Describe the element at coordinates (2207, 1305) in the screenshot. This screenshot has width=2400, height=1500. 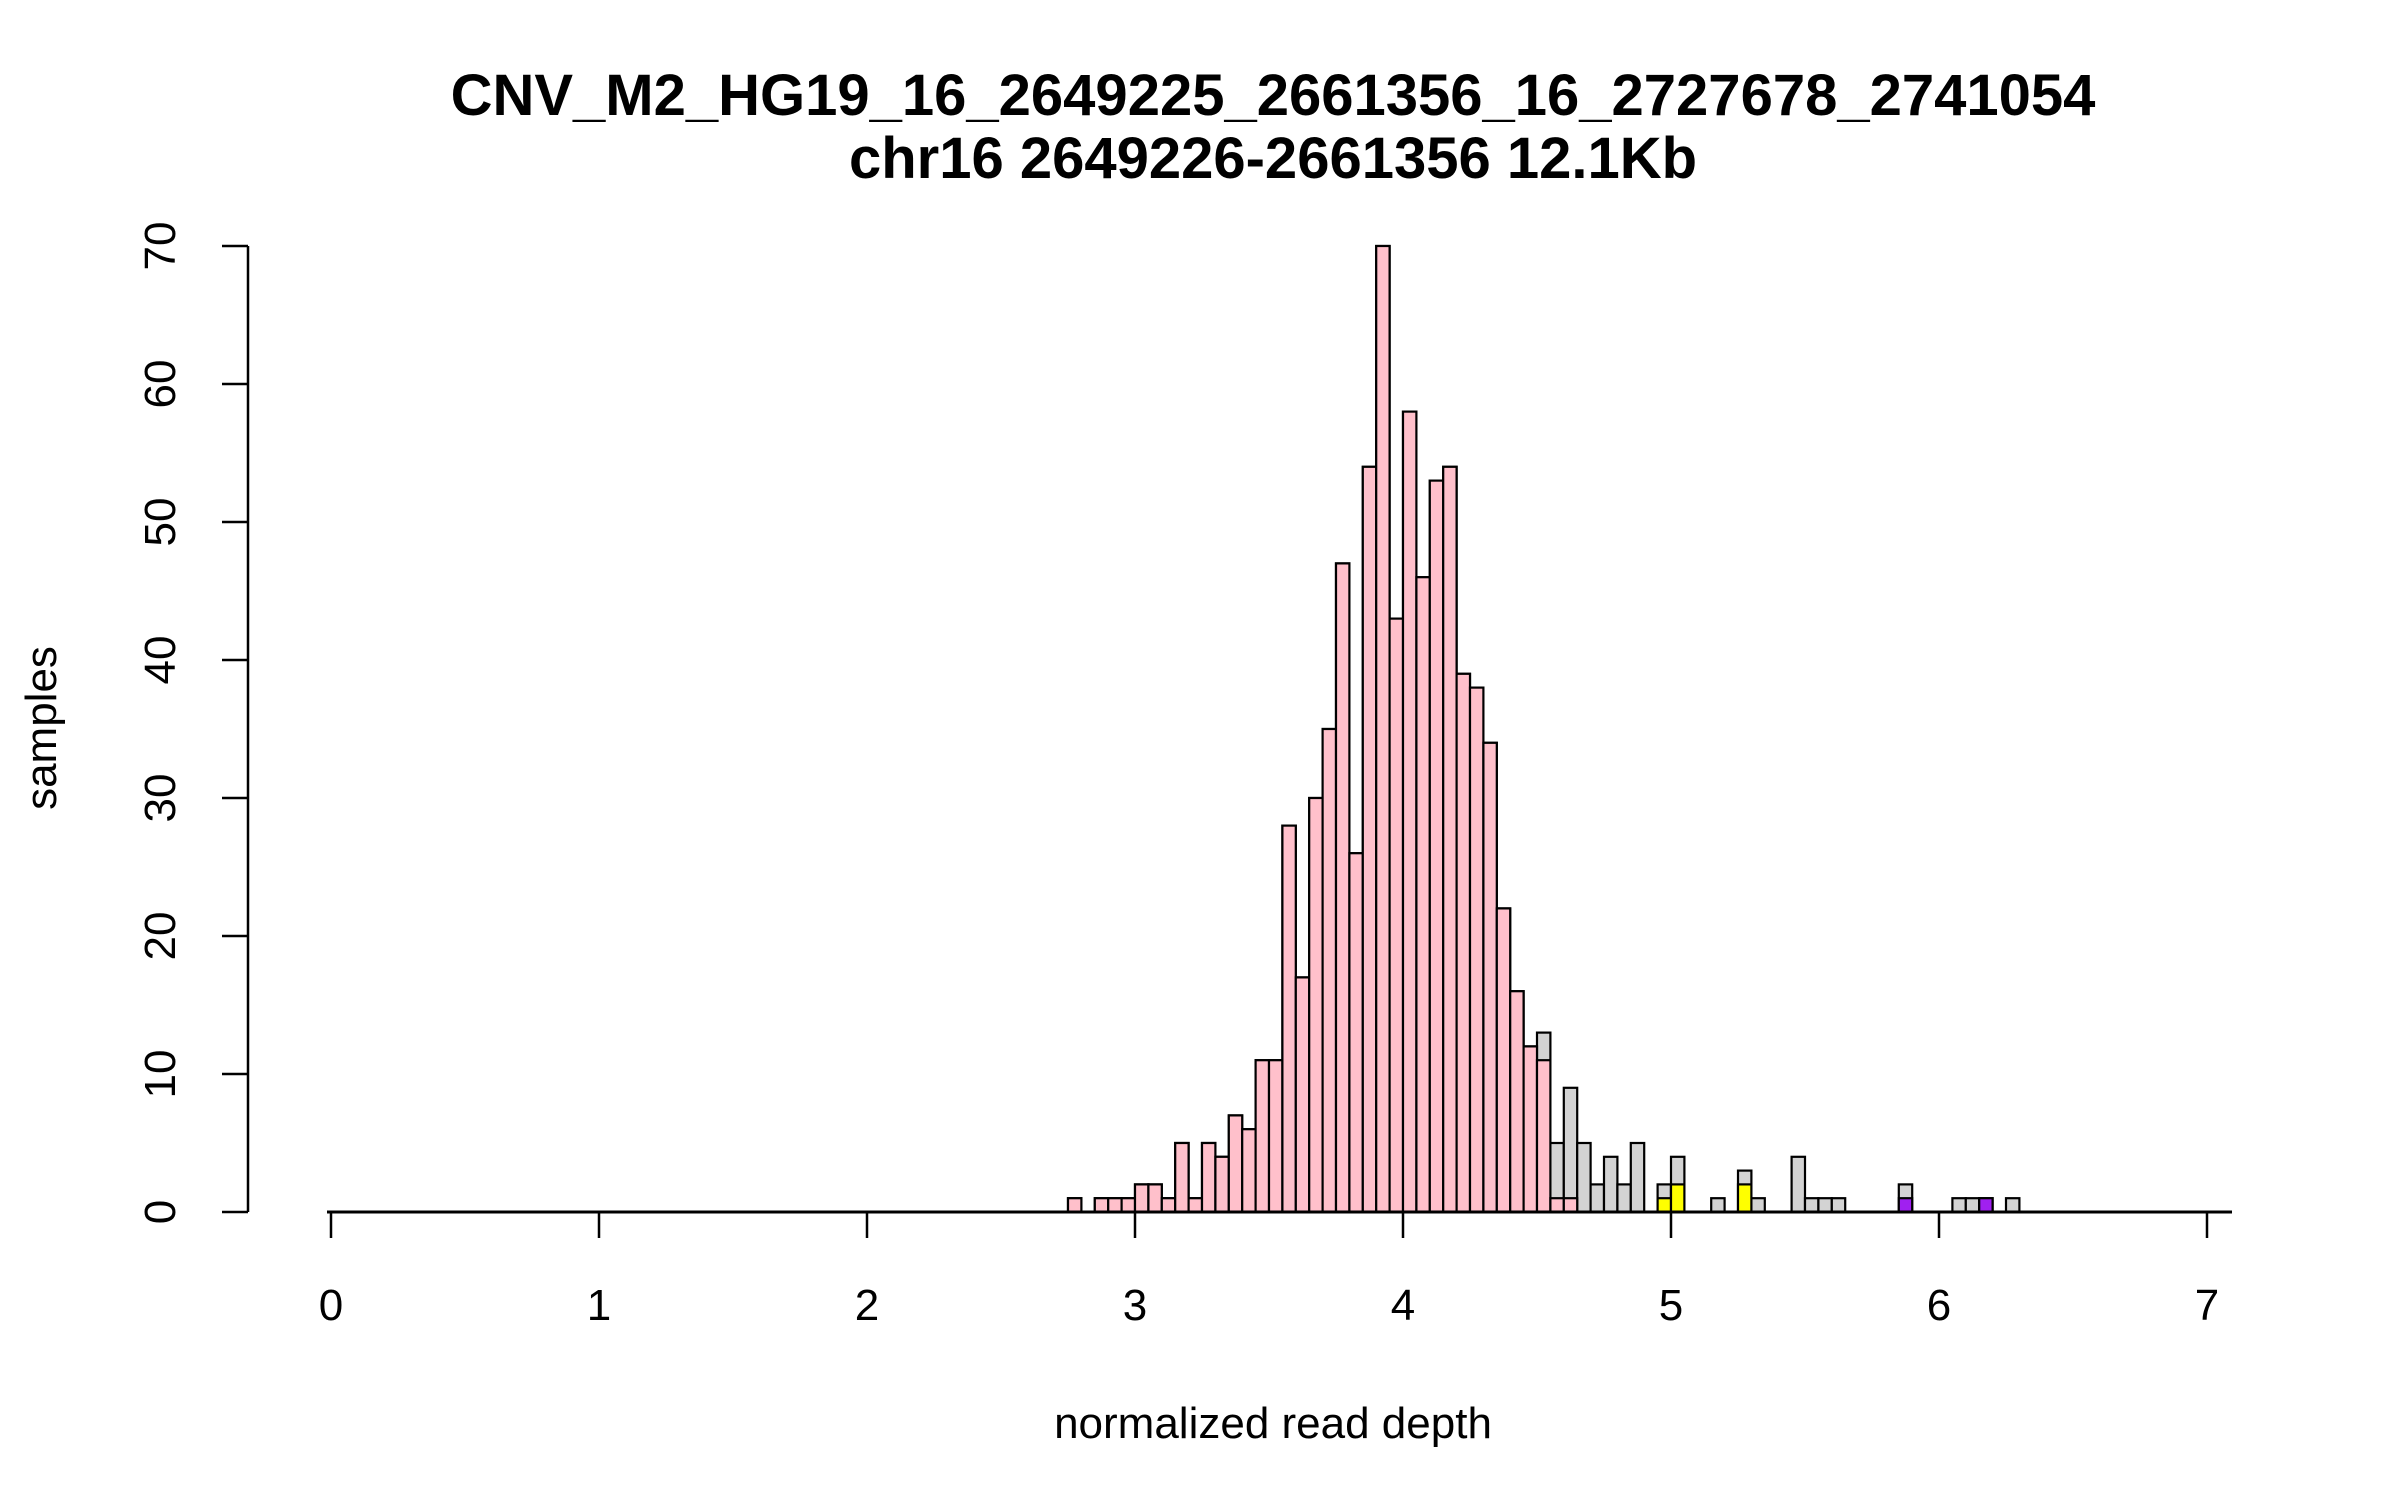
I see `x-tick-label: 7` at that location.